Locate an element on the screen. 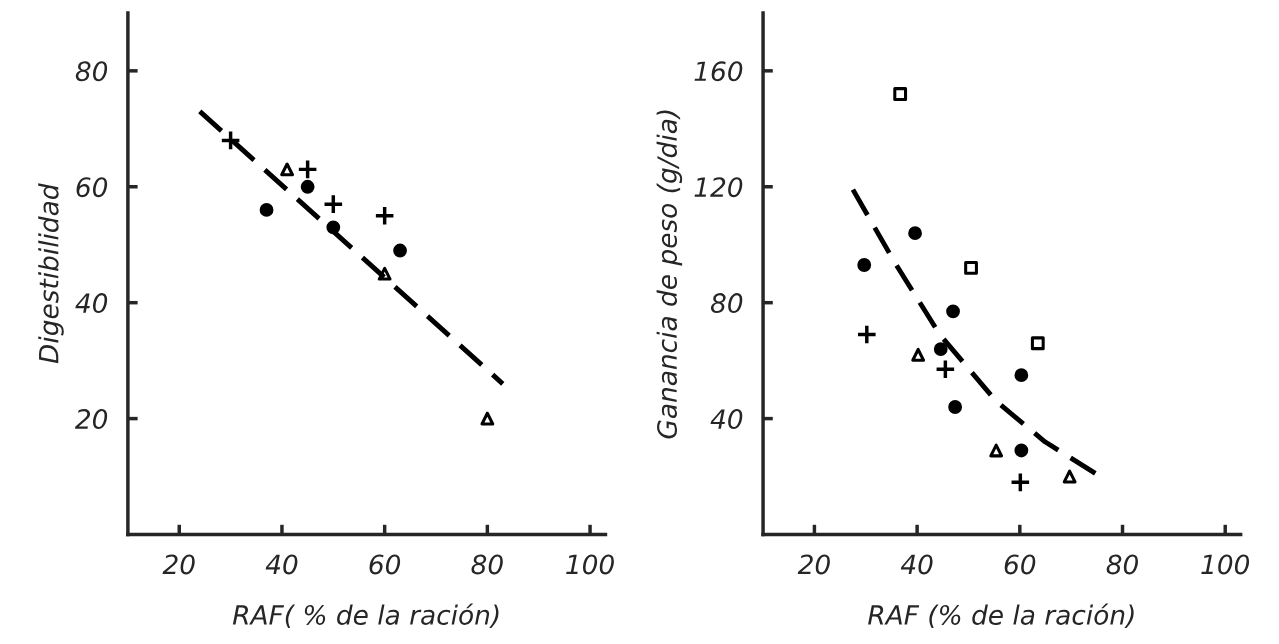 The width and height of the screenshot is (1279, 644). x-axis-title: RAF( % de la ración) is located at coordinates (365, 616).